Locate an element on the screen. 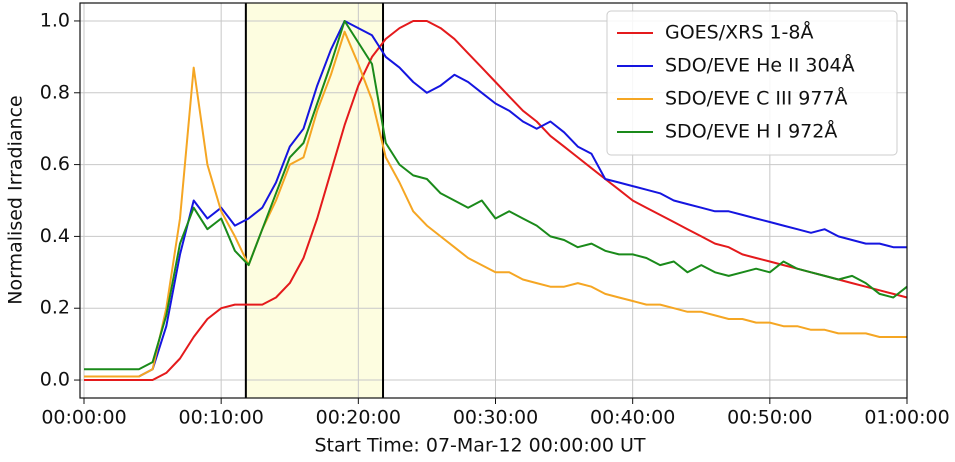 The image size is (955, 462). y-tick-label: 0.8 is located at coordinates (55, 92).